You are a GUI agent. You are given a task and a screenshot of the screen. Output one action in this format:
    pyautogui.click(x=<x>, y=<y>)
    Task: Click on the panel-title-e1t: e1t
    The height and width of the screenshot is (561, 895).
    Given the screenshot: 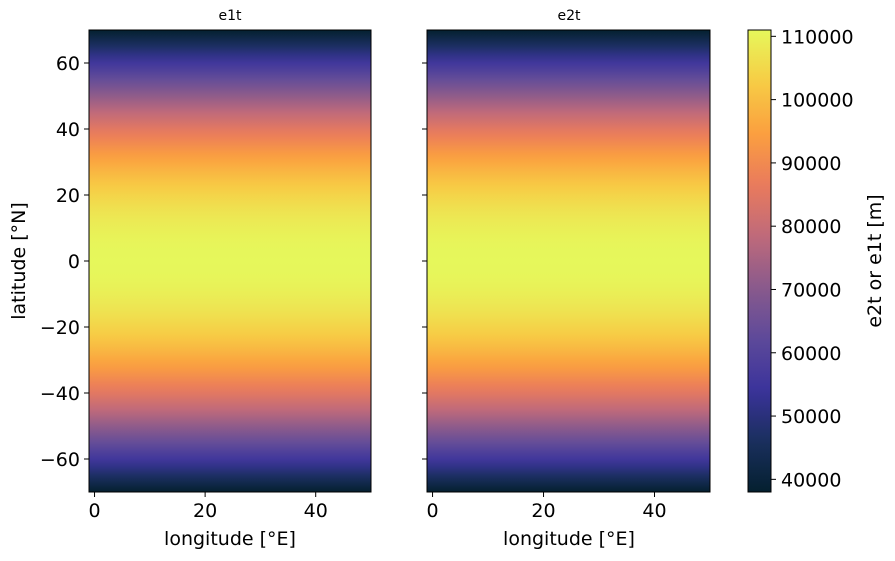 What is the action you would take?
    pyautogui.click(x=230, y=16)
    